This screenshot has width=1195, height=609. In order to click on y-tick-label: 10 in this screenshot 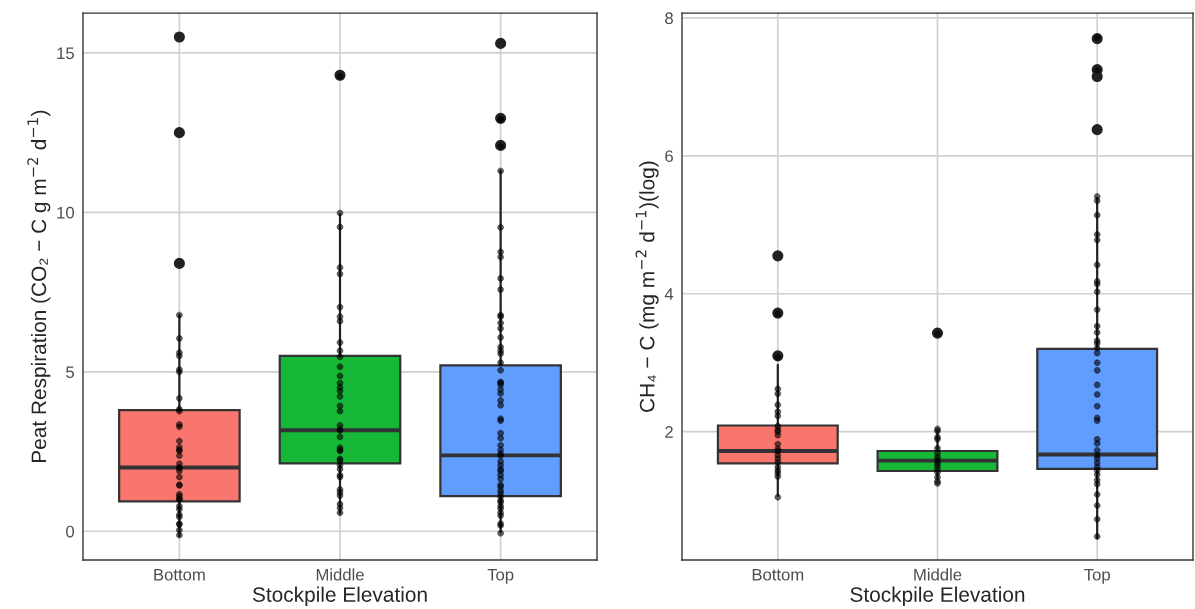, I will do `click(66, 212)`.